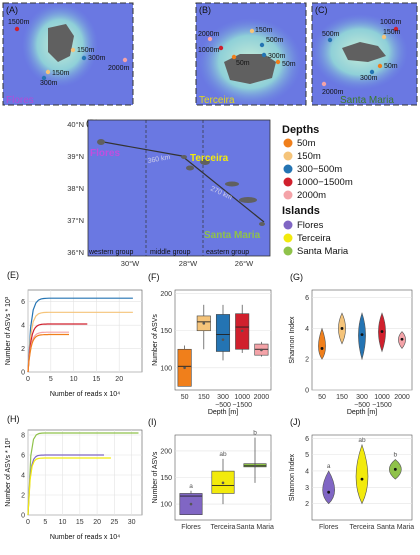 This screenshot has height=555, width=420. Describe the element at coordinates (322, 397) in the screenshot. I see `x-tick-label: 50` at that location.